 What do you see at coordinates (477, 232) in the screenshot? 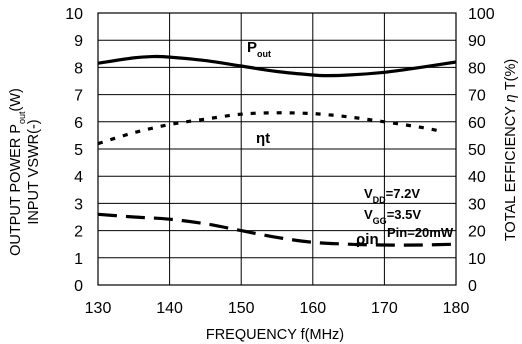
I see `y-right-tick-label: 20` at bounding box center [477, 232].